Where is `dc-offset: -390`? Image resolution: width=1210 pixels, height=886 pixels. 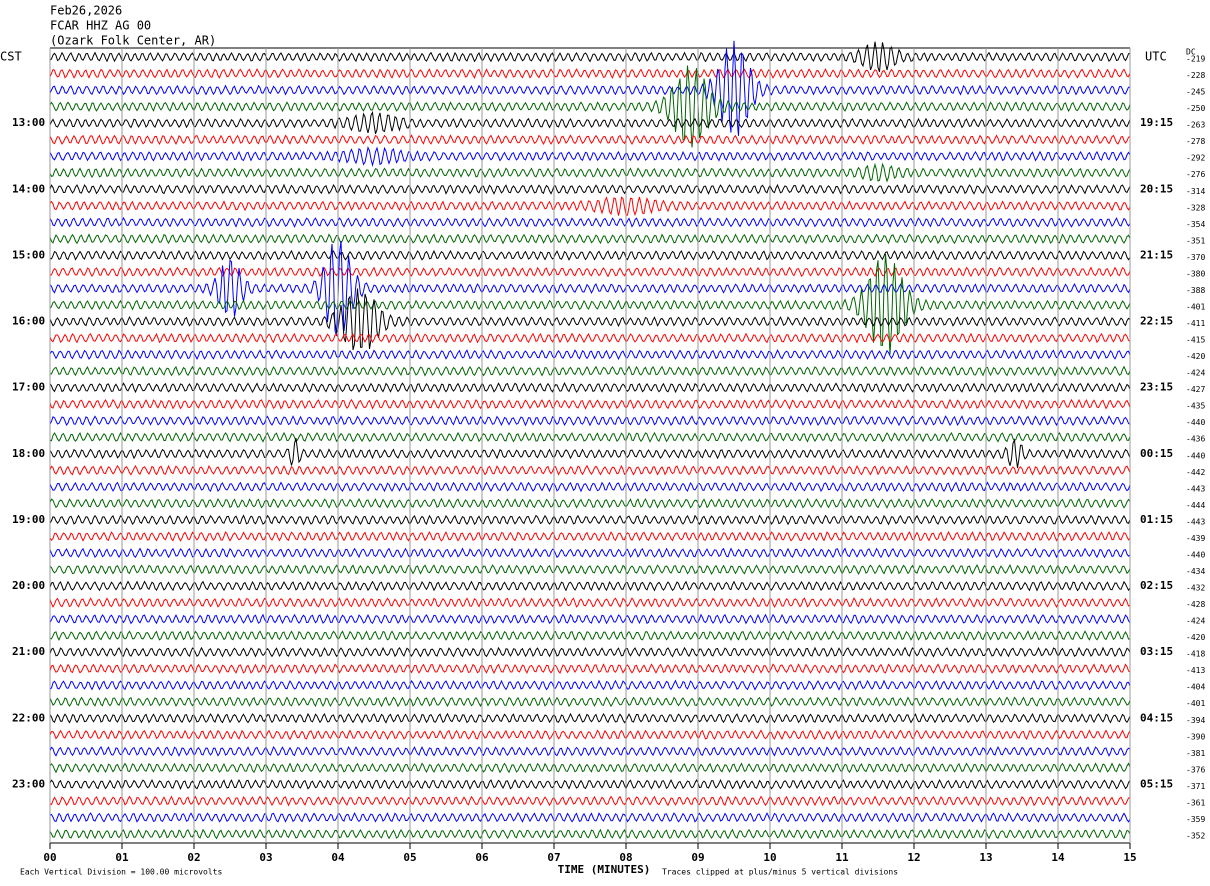
dc-offset: -390 is located at coordinates (1195, 736).